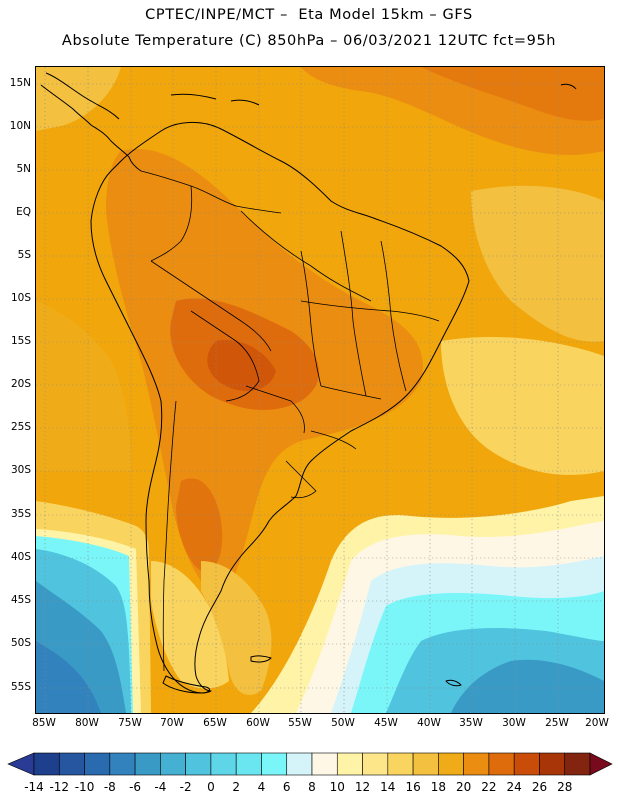 Image resolution: width=618 pixels, height=800 pixels. I want to click on lat-label-45s: 45S, so click(20, 600).